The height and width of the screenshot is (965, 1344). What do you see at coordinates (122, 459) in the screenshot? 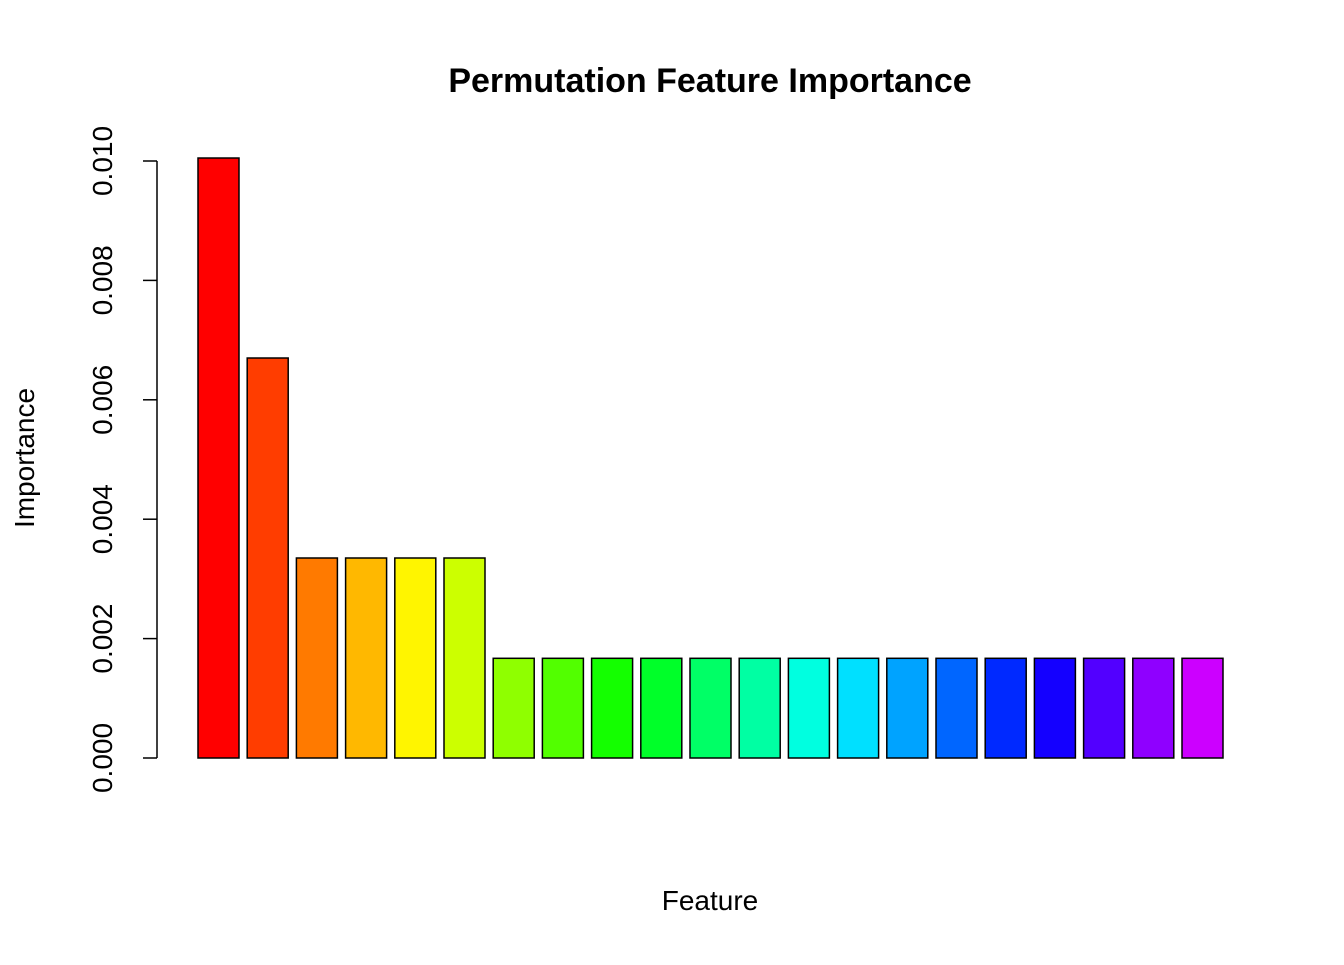
I see `y-axis: 0.000 0.002 0.004 0.006 0.008 0.010` at bounding box center [122, 459].